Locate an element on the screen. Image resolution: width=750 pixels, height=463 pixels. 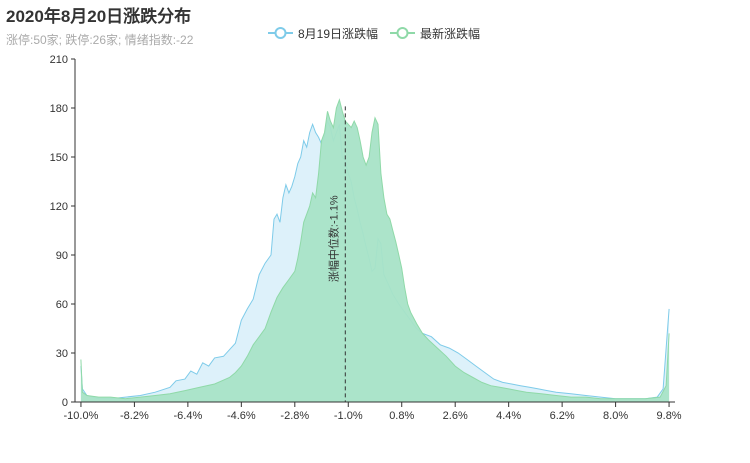
y-tick-label: 30 is located at coordinates (62, 354).